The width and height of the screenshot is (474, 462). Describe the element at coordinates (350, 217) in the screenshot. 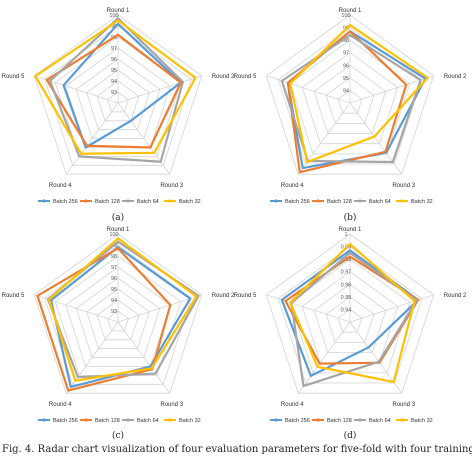

I see `panel-label: (b)` at that location.